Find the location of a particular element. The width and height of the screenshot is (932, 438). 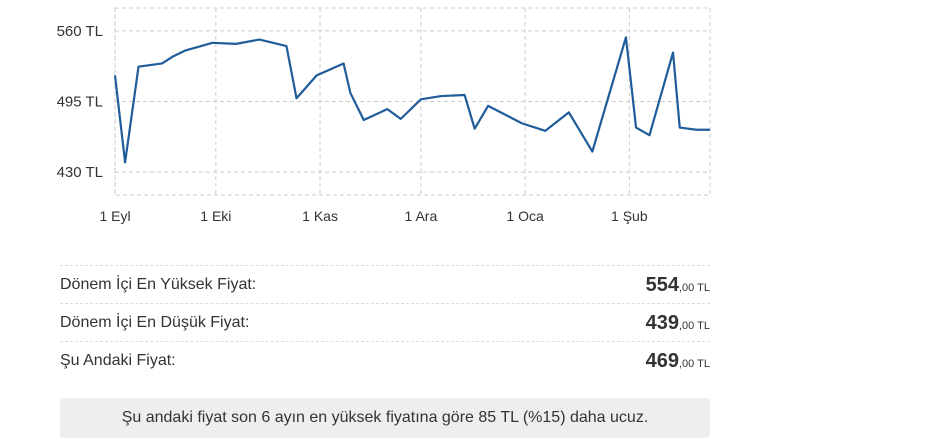

row-price: 439,00 TL is located at coordinates (678, 323).